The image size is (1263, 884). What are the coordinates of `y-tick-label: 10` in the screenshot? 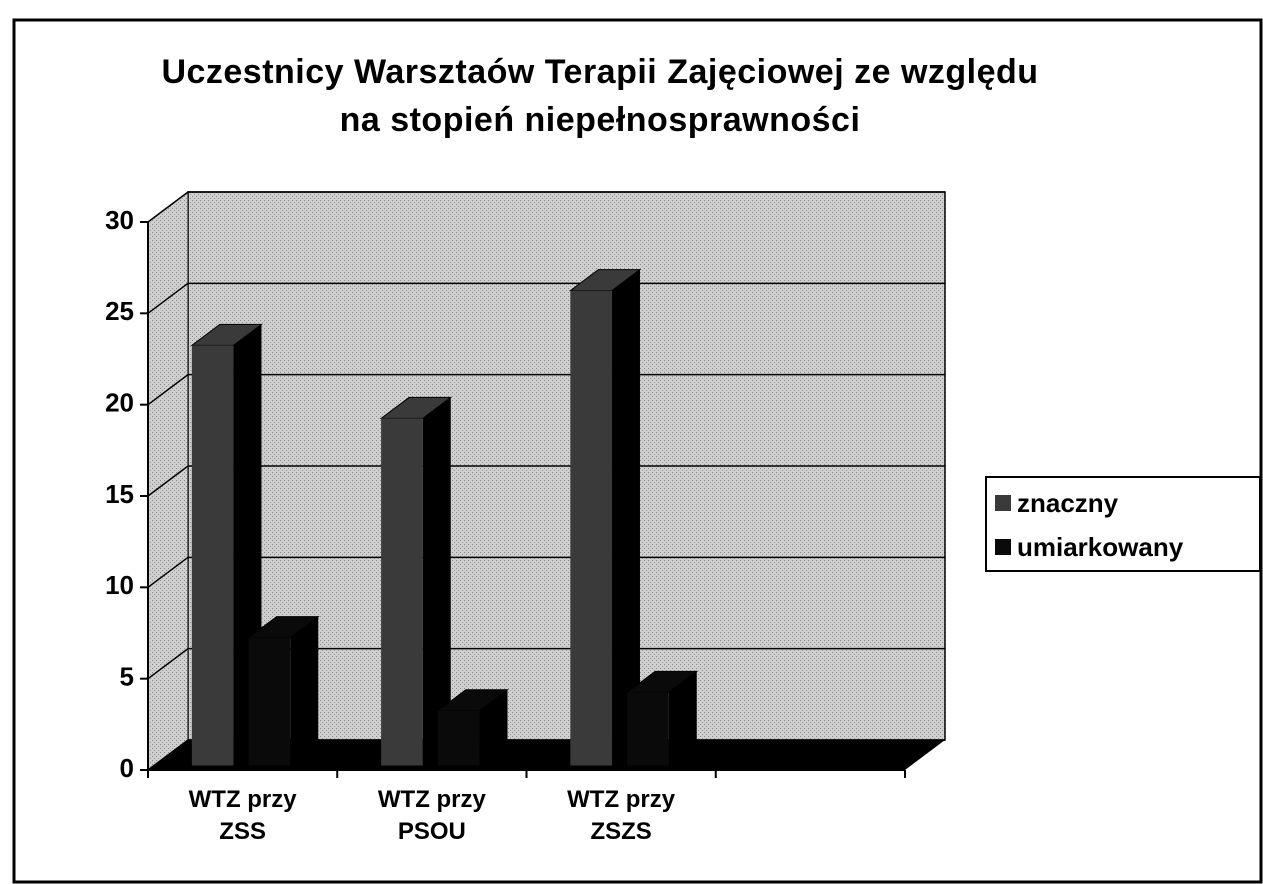 It's located at (119, 585).